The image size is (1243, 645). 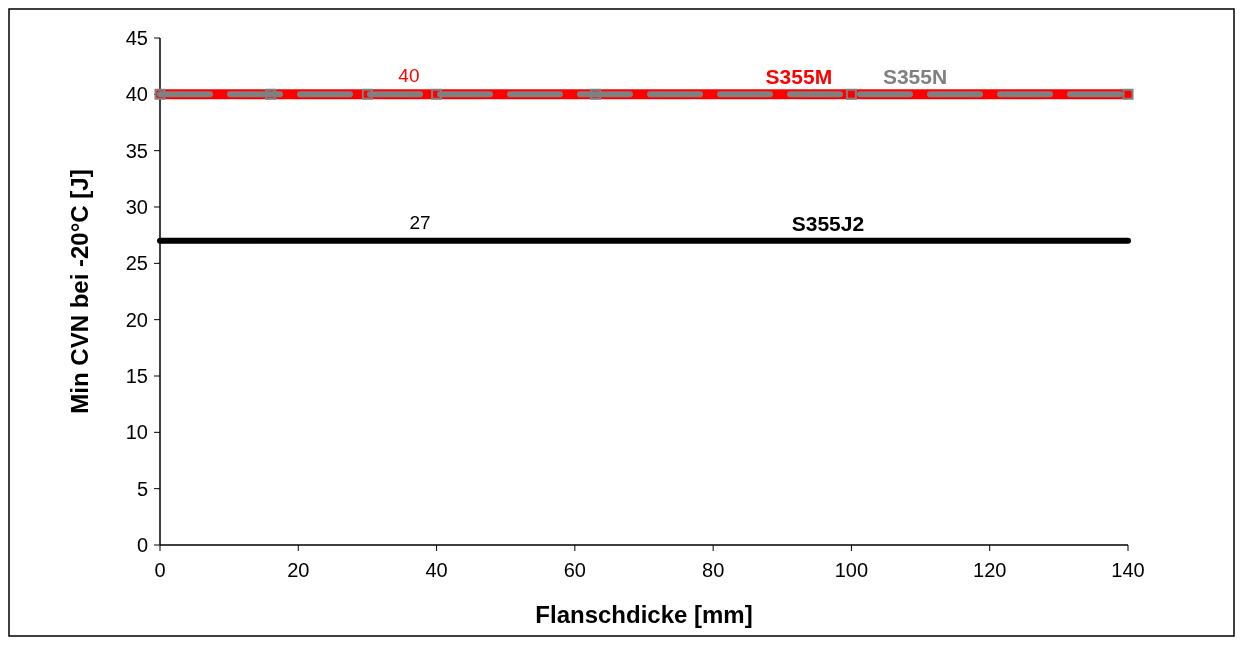 I want to click on y-tick-label: 30, so click(x=136, y=207).